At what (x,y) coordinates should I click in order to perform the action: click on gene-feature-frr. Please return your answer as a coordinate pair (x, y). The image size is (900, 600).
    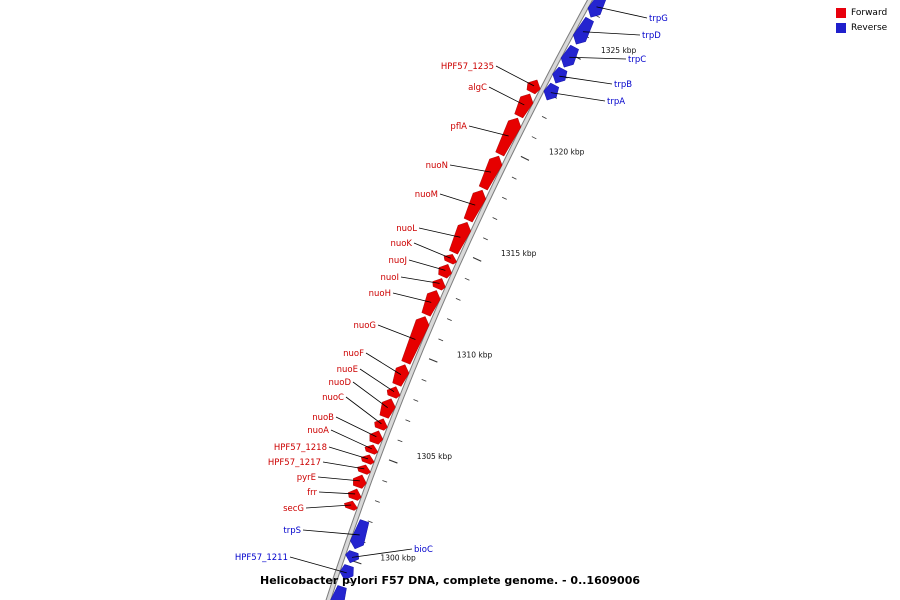
    Looking at the image, I should click on (354, 494).